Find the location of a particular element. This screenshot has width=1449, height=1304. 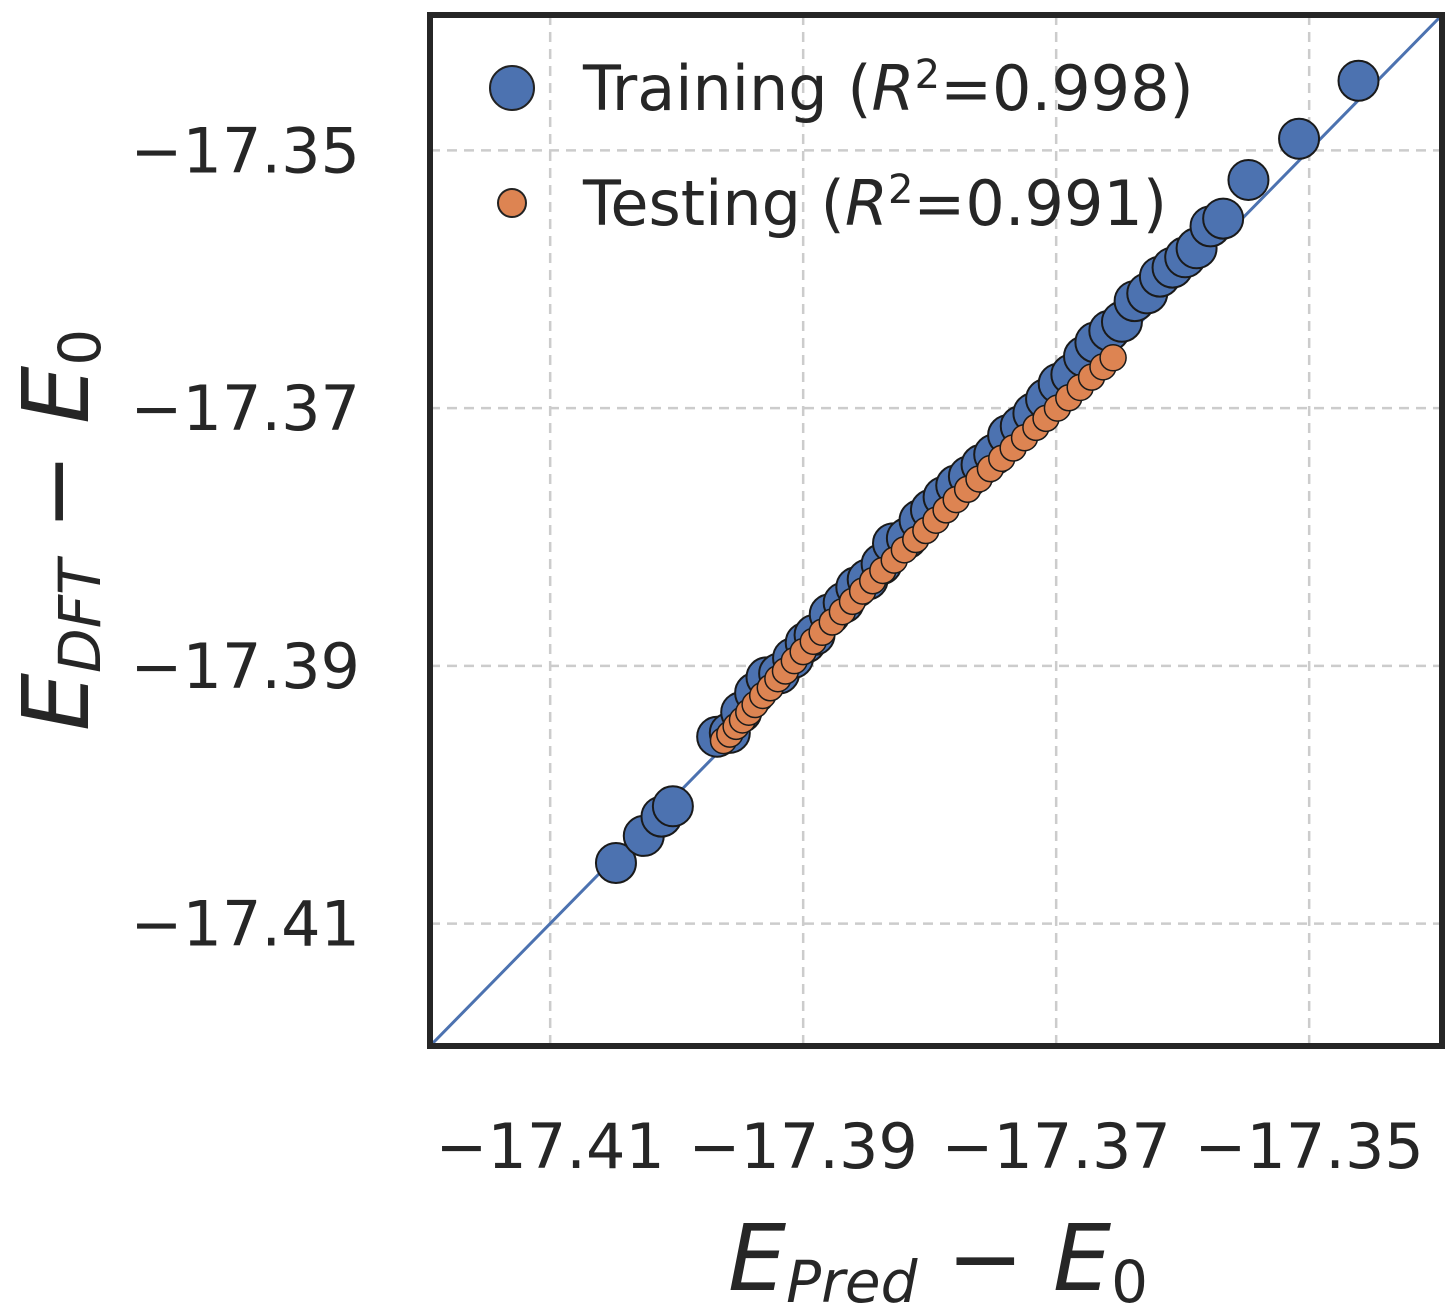

legend-label-testing: Testing (R2=0.991) is located at coordinates (874, 203).